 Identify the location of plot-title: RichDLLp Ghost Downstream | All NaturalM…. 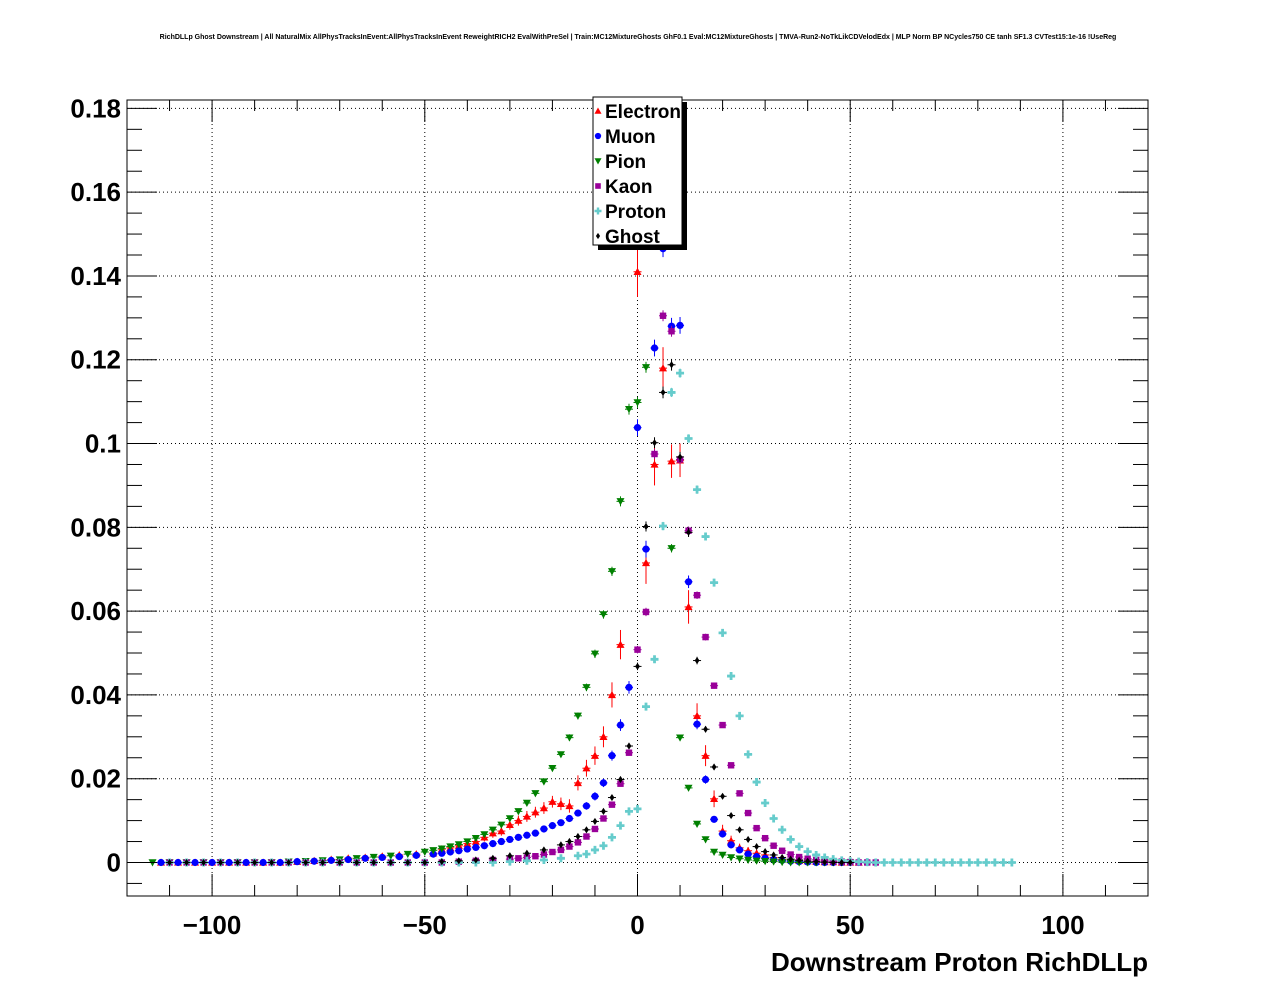
(638, 37).